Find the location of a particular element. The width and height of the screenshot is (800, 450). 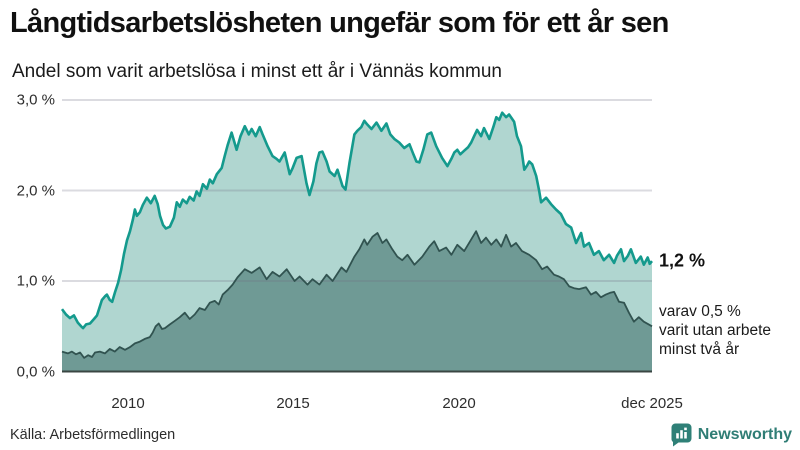

newsworthy-logo: Newsworthy is located at coordinates (731, 435).